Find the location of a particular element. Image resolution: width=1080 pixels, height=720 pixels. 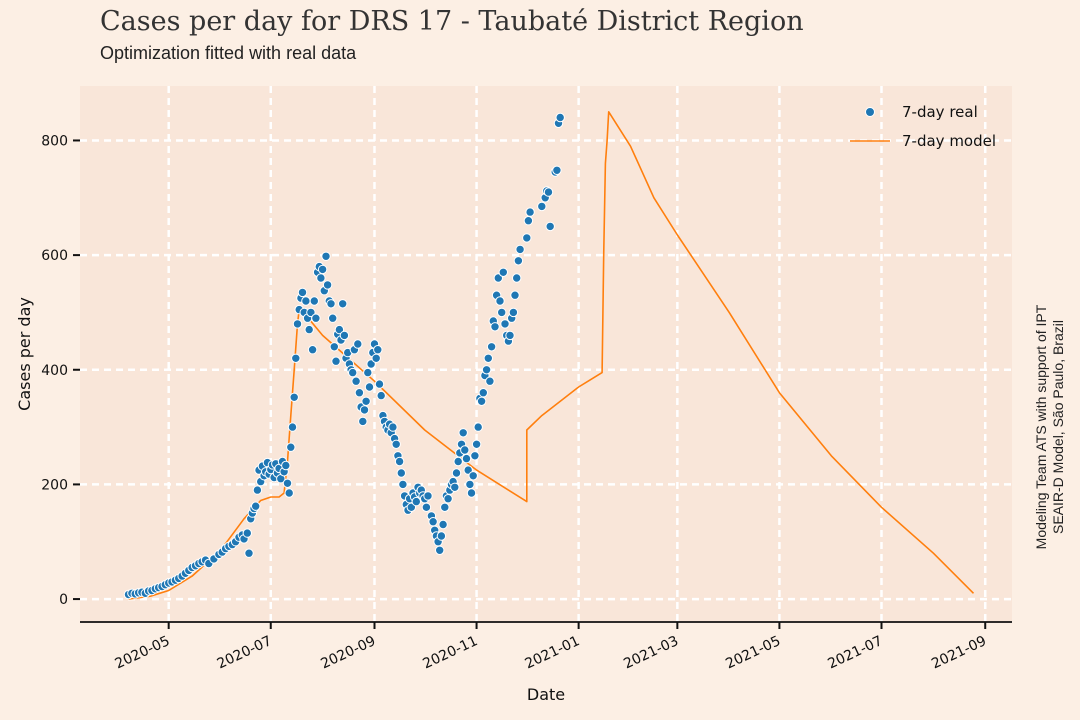

x-tick-label: 2021-09 is located at coordinates (959, 652).